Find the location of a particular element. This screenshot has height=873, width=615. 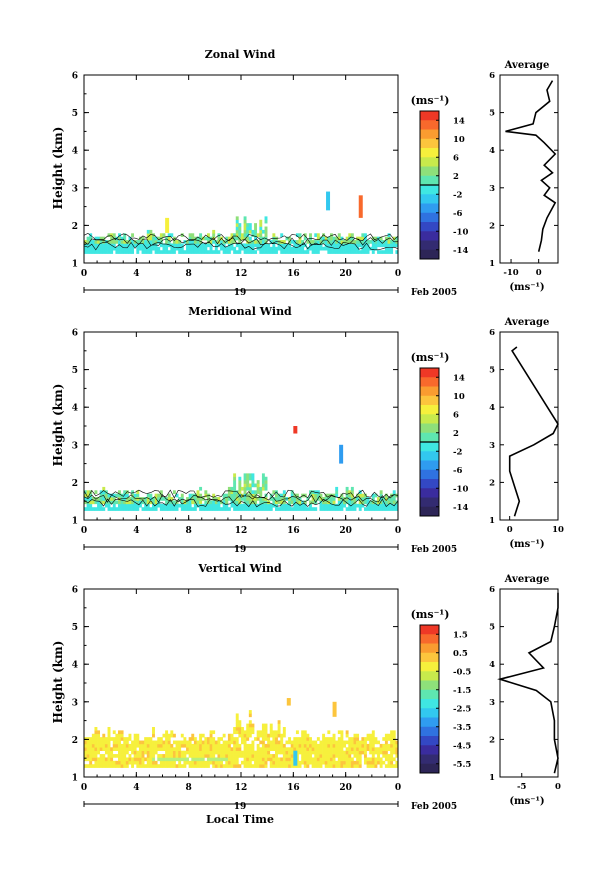

profile-x-tick-label: 10 is located at coordinates (558, 530).